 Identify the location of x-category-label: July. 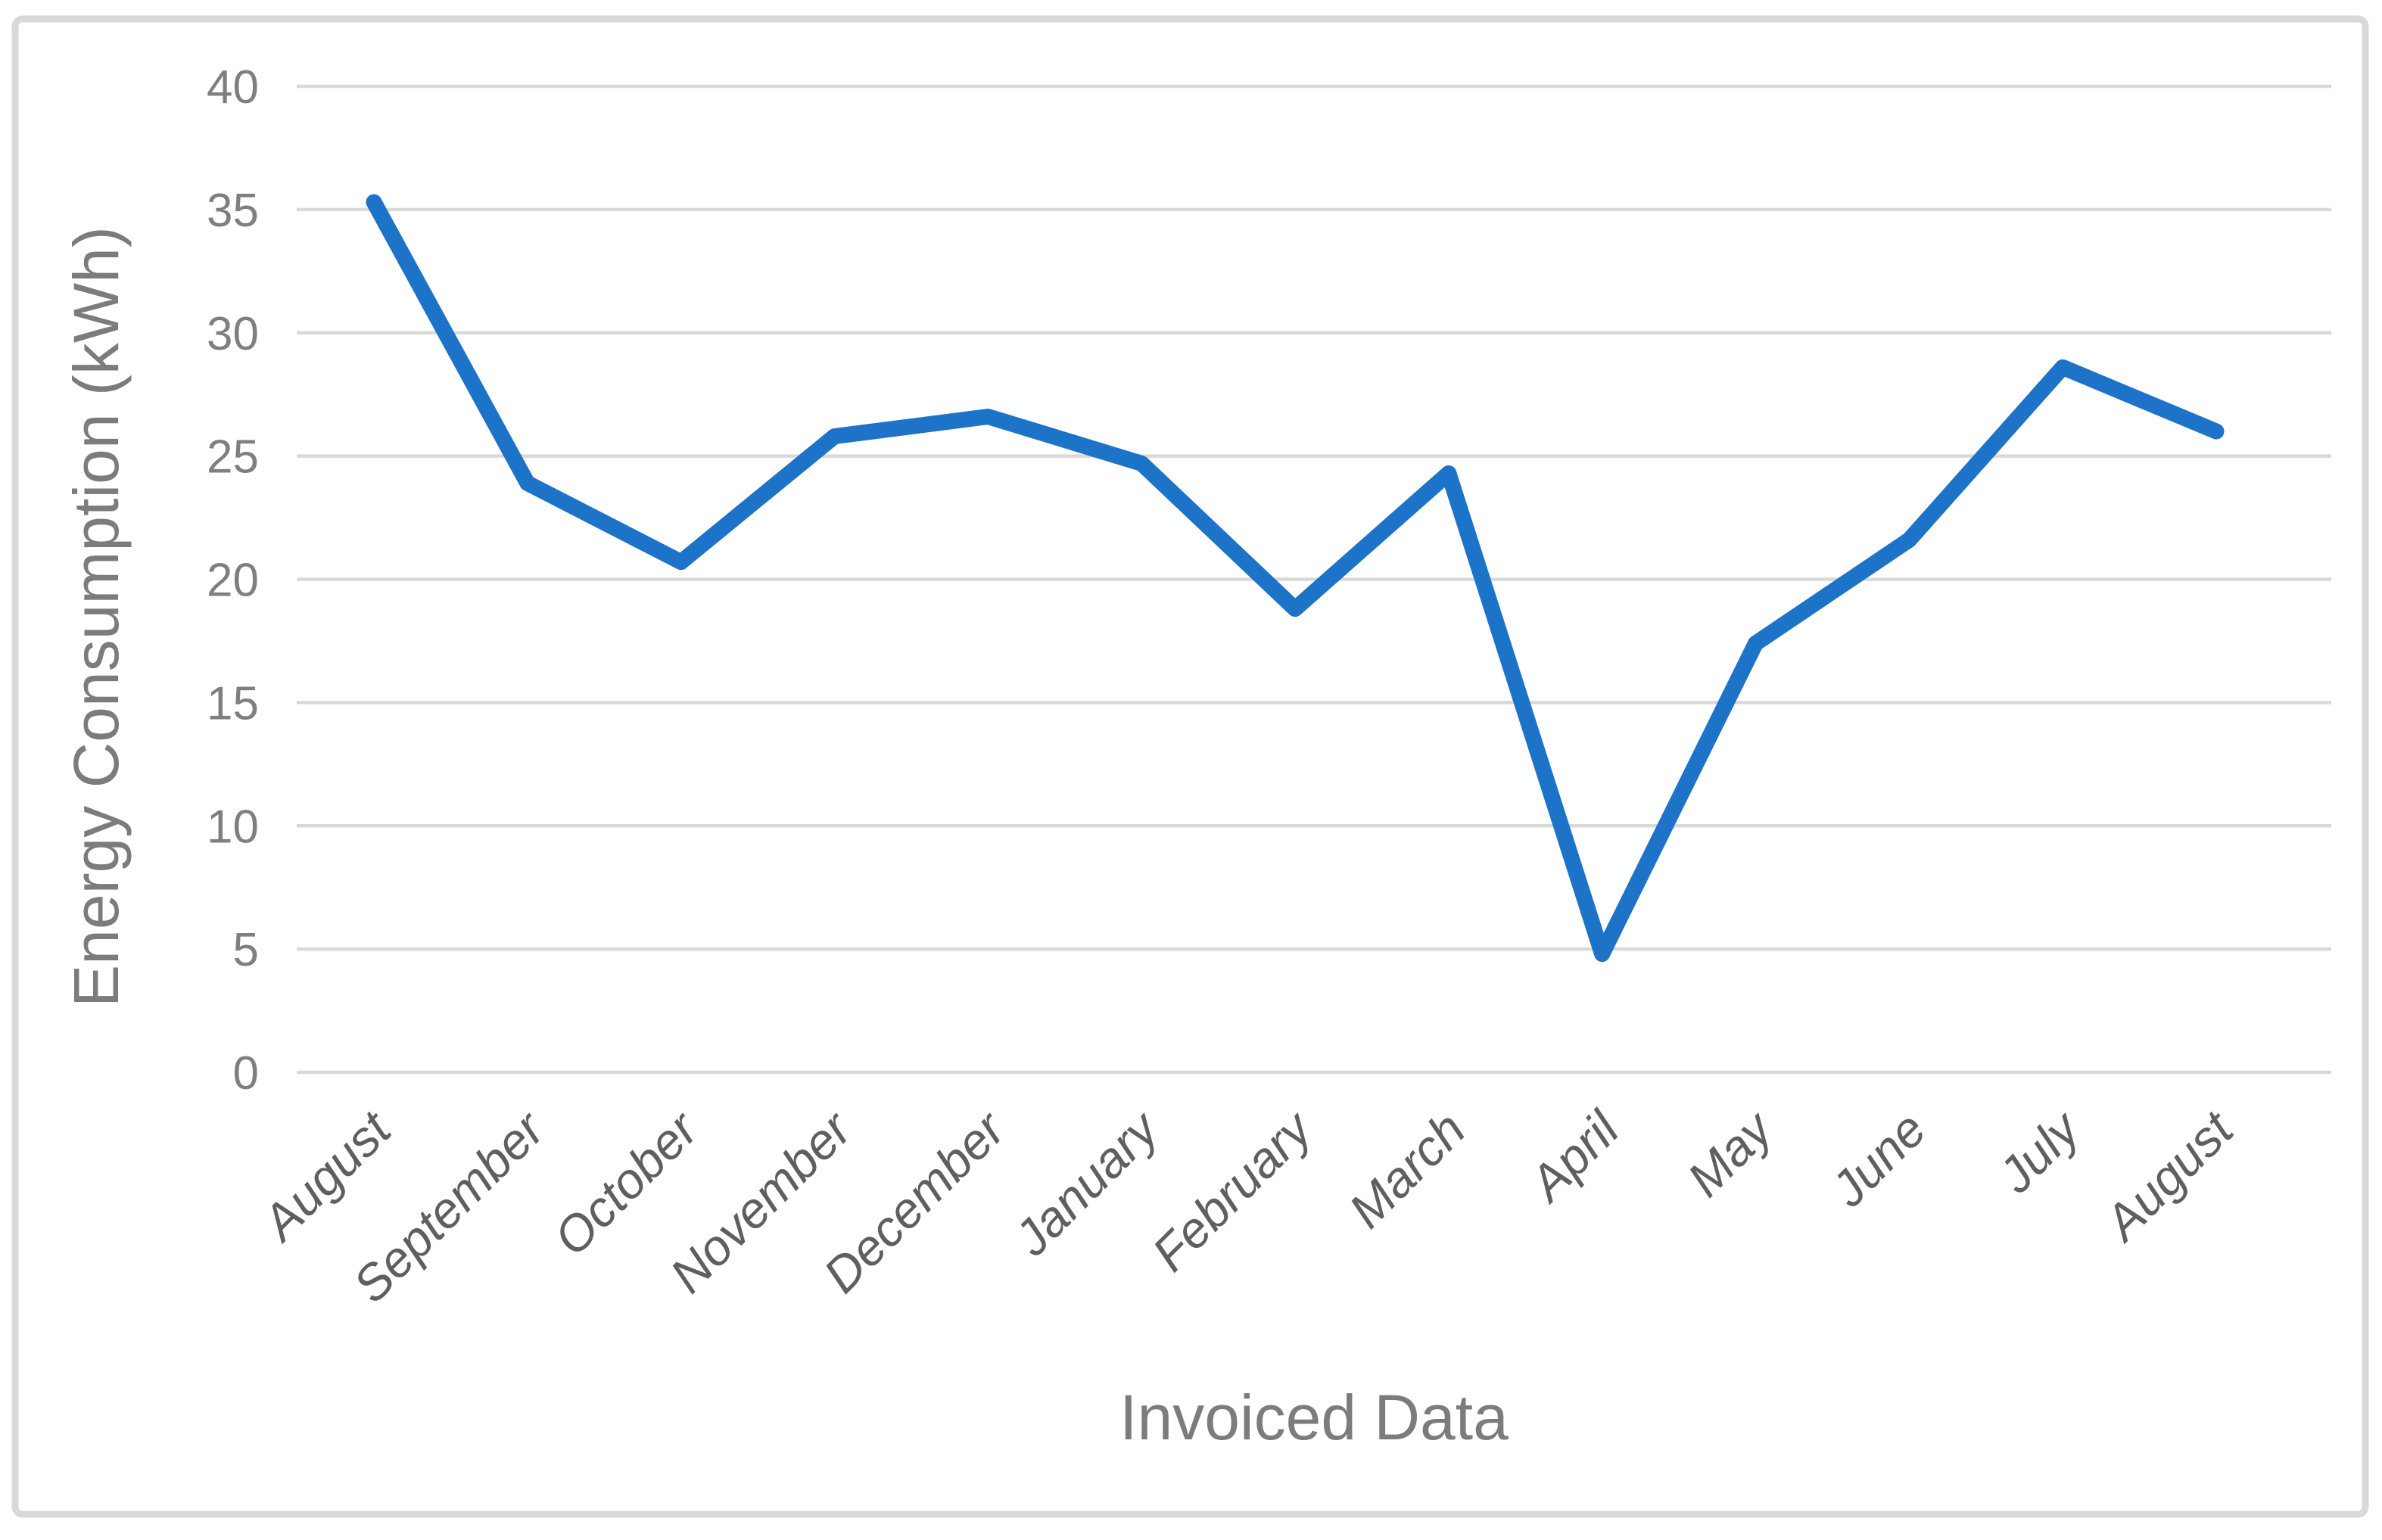
(2039, 1151).